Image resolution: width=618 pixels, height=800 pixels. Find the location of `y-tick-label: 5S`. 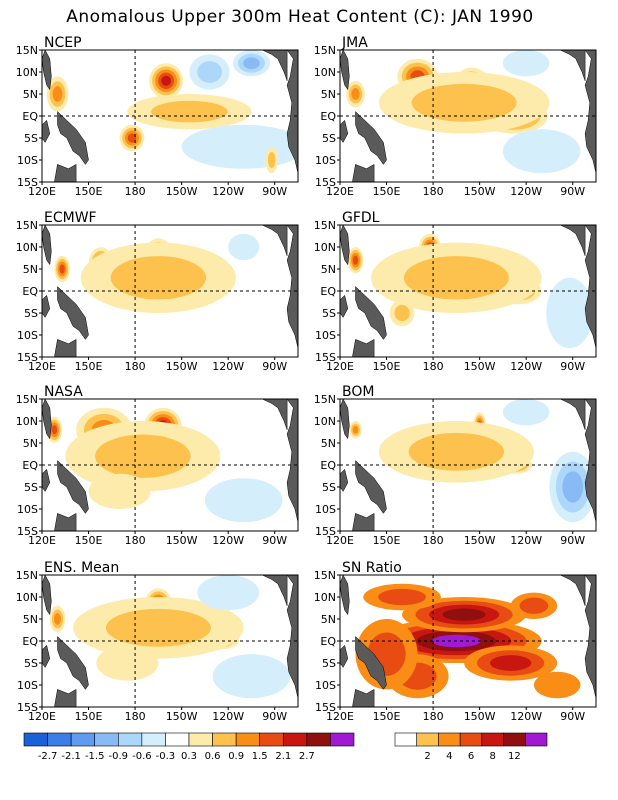

y-tick-label: 5S is located at coordinates (329, 663).